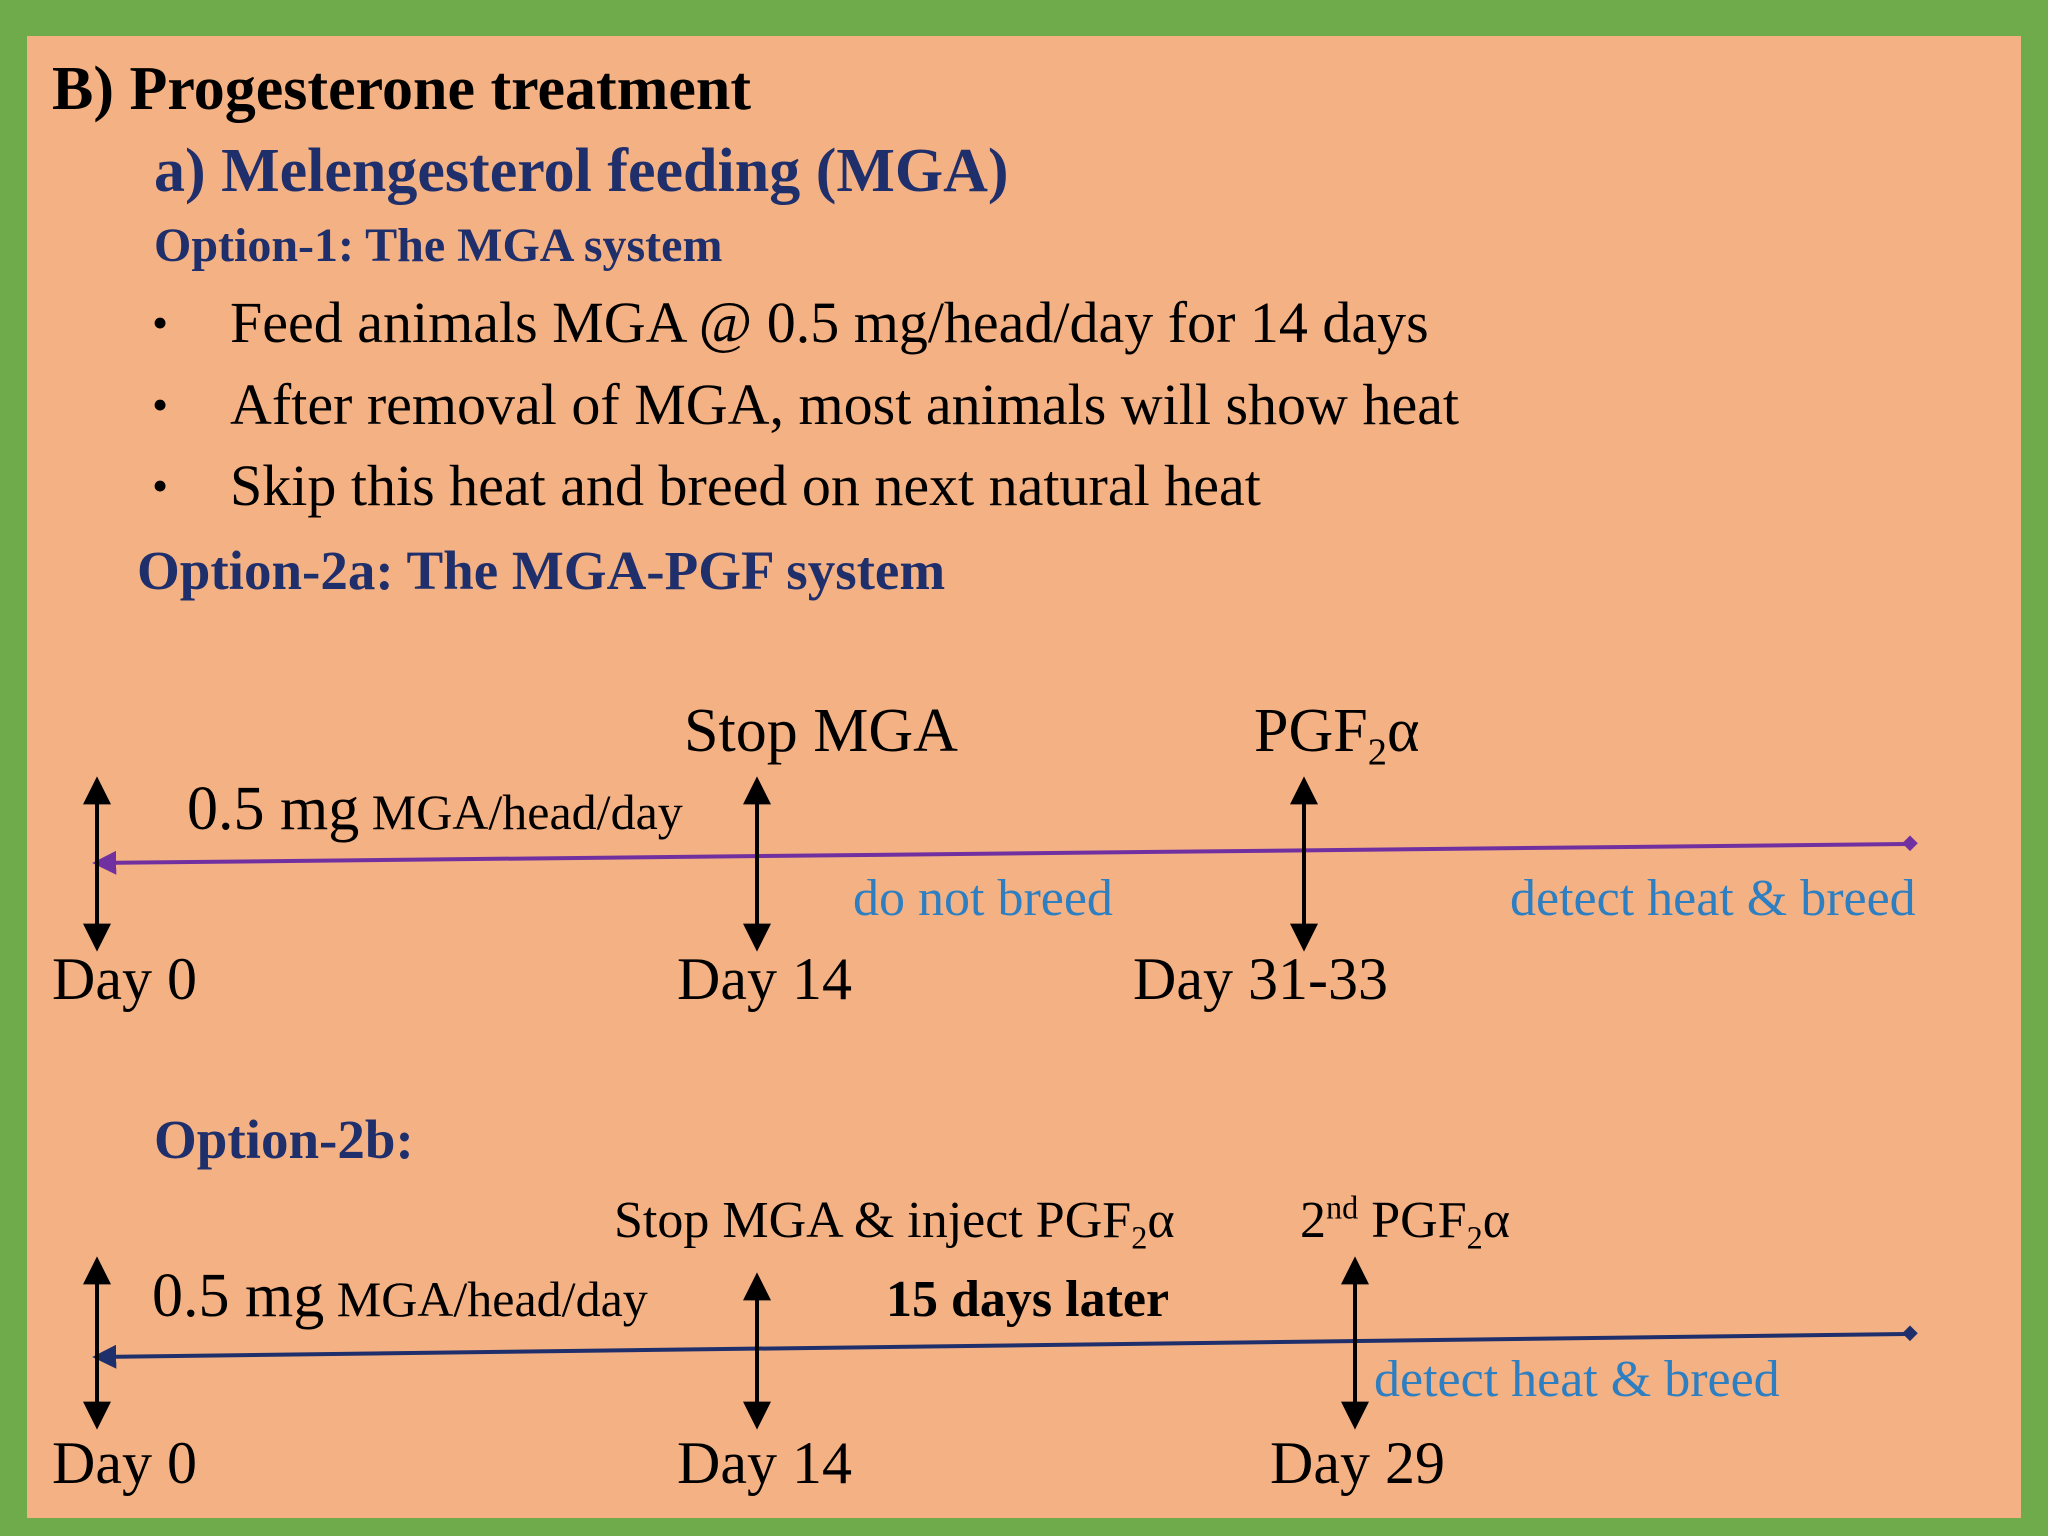  I want to click on timeline-a-line, so click(1001, 858).